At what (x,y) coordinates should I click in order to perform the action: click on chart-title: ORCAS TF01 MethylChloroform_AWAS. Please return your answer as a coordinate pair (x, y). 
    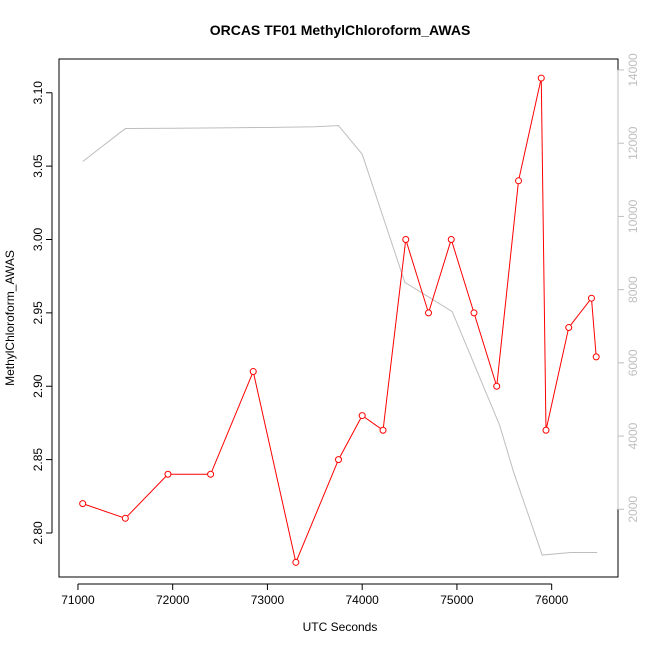
    Looking at the image, I should click on (340, 30).